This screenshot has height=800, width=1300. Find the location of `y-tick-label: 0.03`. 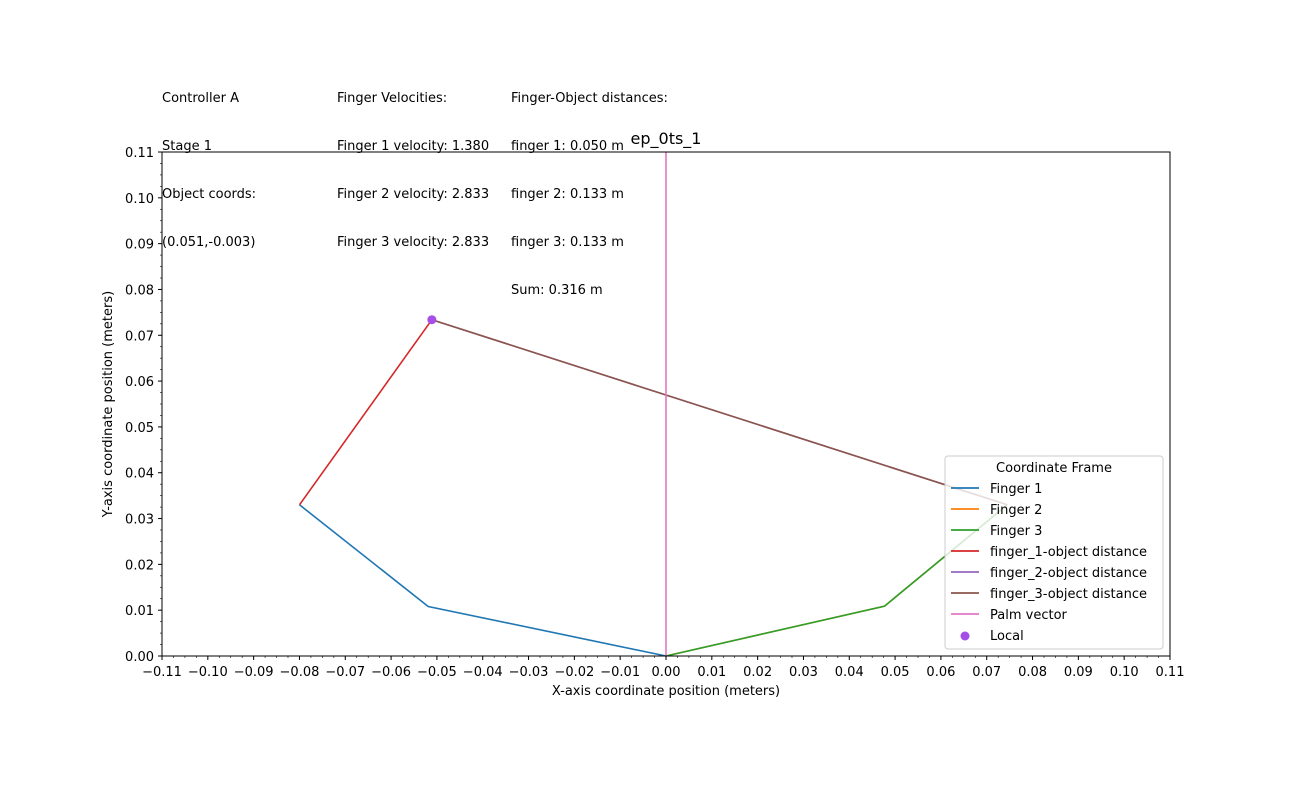

y-tick-label: 0.03 is located at coordinates (139, 520).